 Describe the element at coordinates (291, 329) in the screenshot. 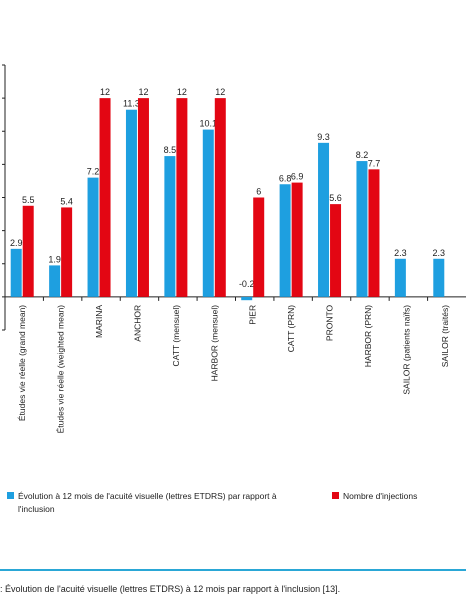

I see `category-label: CATT (PRN)` at that location.